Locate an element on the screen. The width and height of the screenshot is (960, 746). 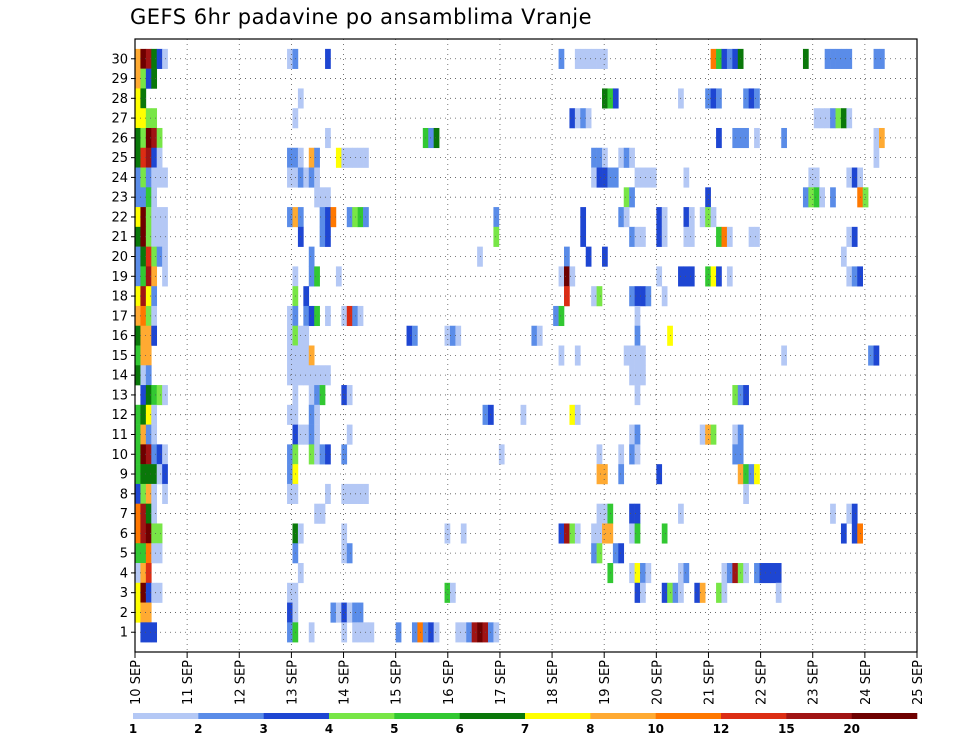
y-tick-label: 21 is located at coordinates (119, 237).